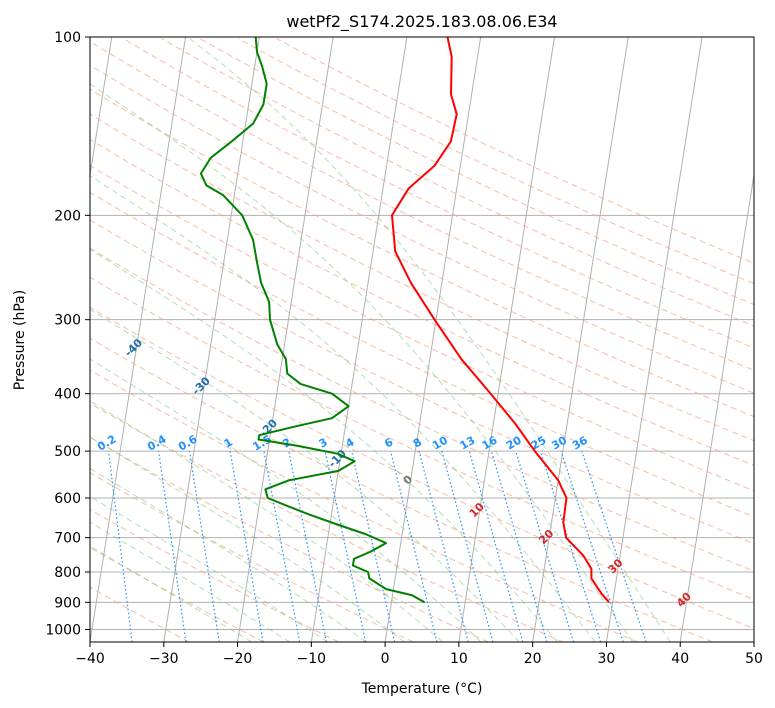 This screenshot has height=708, width=775. I want to click on y-tick-label: 600, so click(67, 499).